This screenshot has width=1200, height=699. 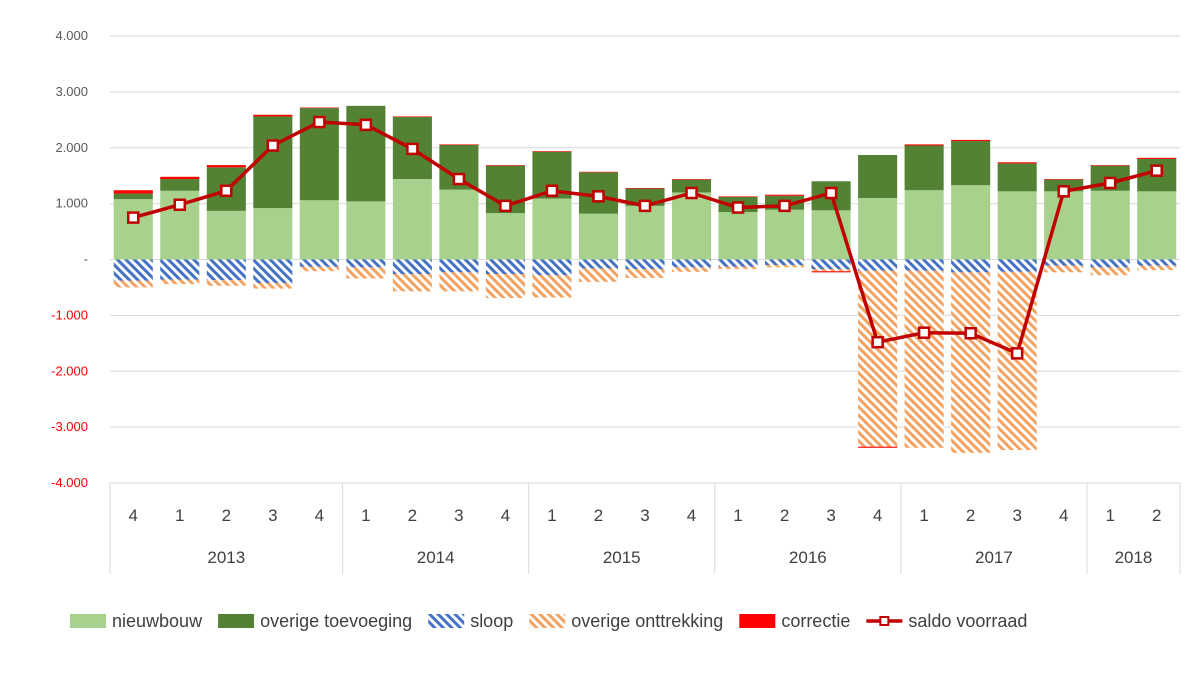 What do you see at coordinates (71, 91) in the screenshot?
I see `y-tick-label: 3.000` at bounding box center [71, 91].